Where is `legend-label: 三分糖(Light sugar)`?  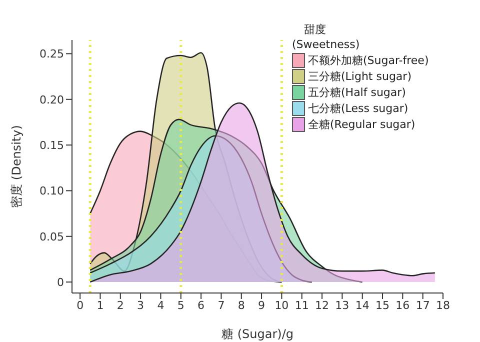 legend-label: 三分糖(Light sugar) is located at coordinates (360, 76).